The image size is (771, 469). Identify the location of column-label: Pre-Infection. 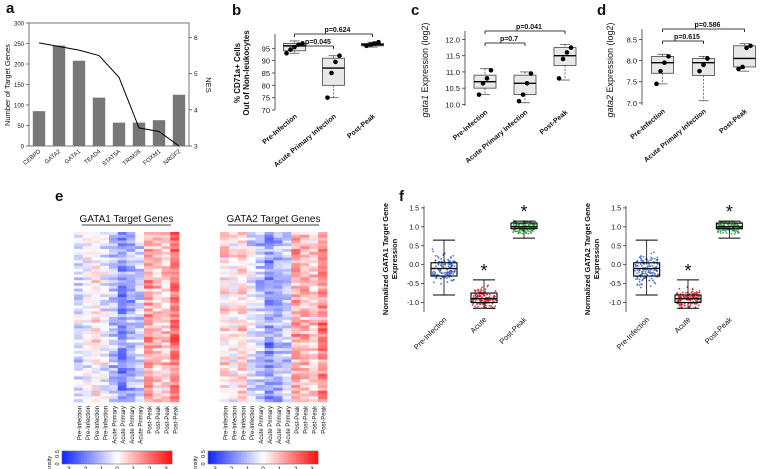
(244, 423).